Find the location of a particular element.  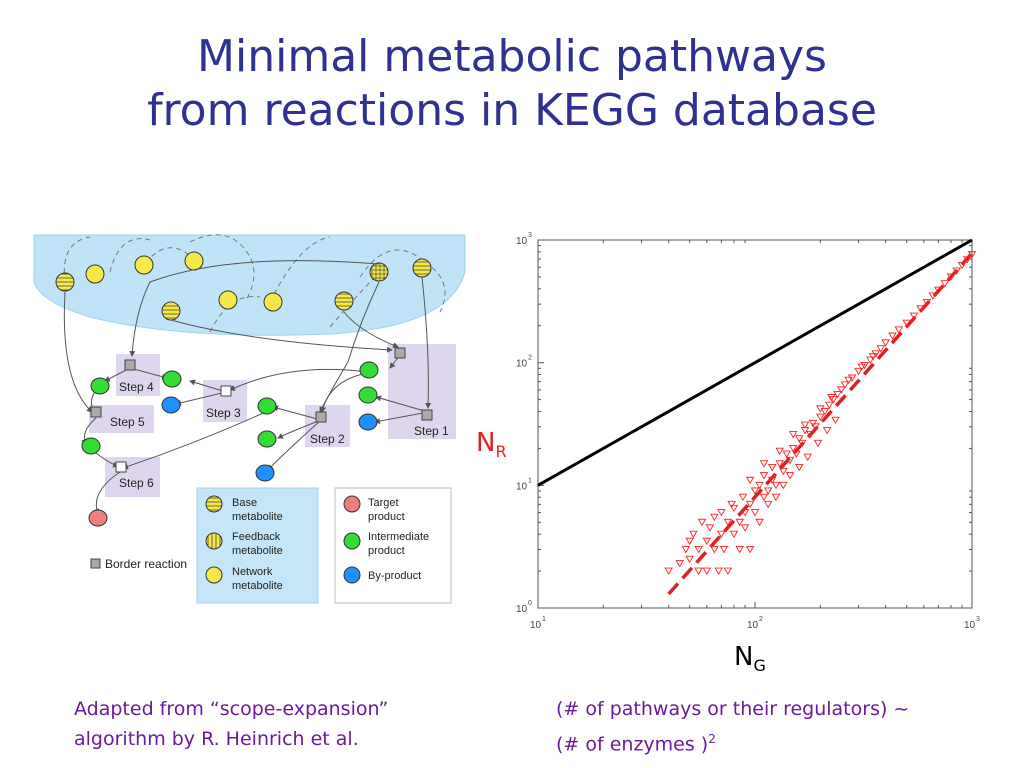

y-tick-exponent: 2 is located at coordinates (530, 358).